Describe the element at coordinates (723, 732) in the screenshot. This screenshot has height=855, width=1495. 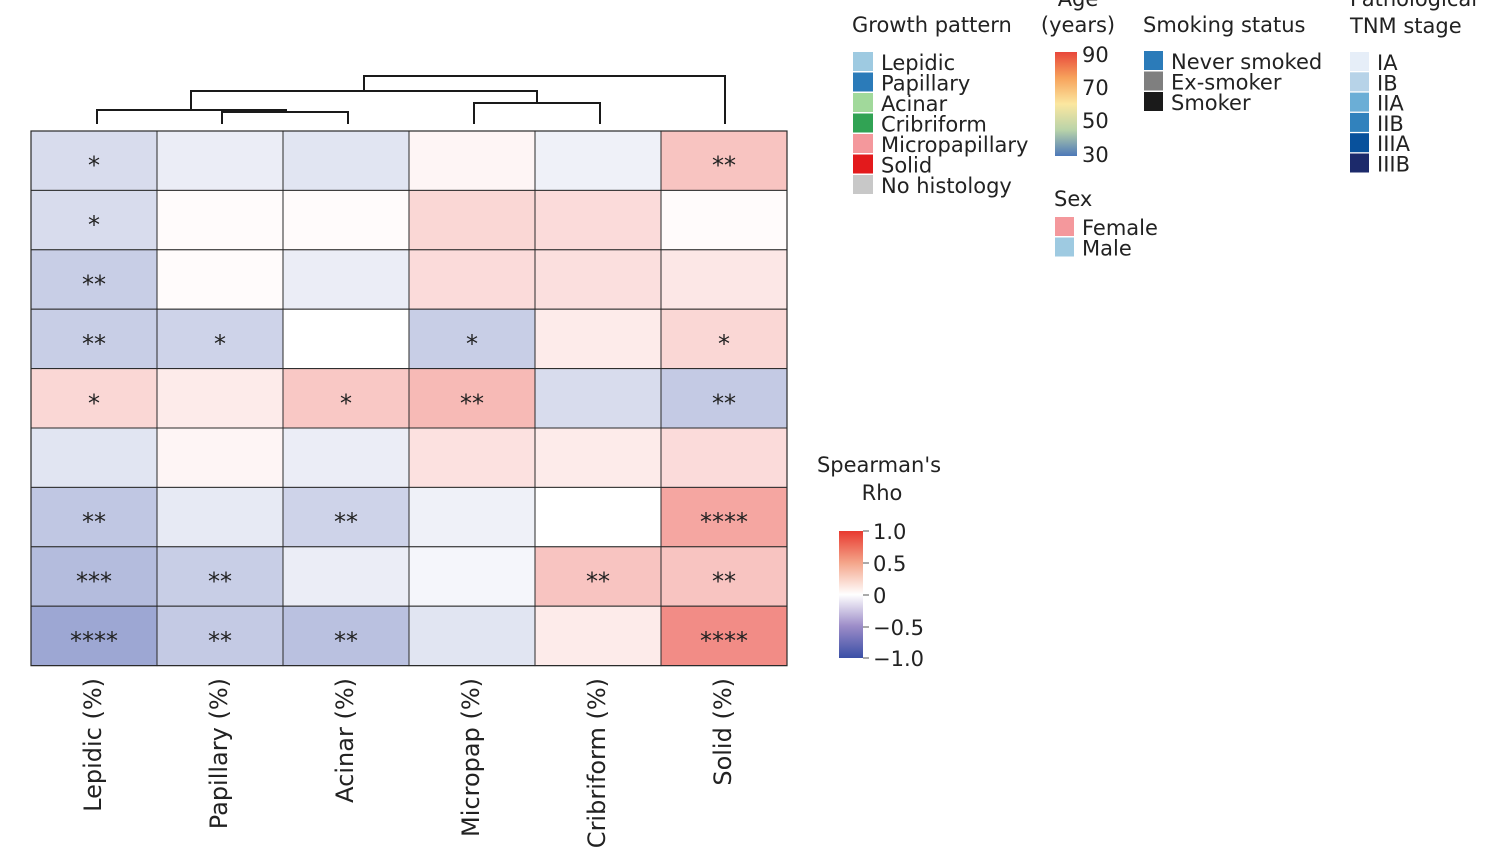
I see `column-label: Solid (%)` at that location.